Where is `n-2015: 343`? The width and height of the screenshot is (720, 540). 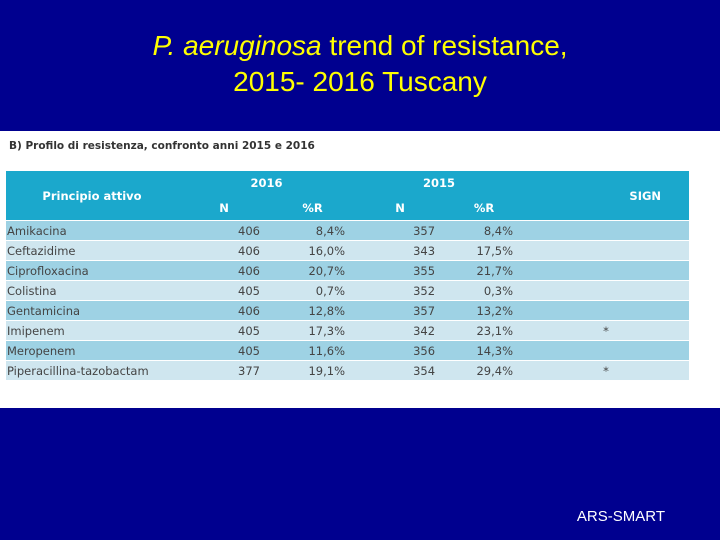
n-2015: 343 is located at coordinates (400, 250).